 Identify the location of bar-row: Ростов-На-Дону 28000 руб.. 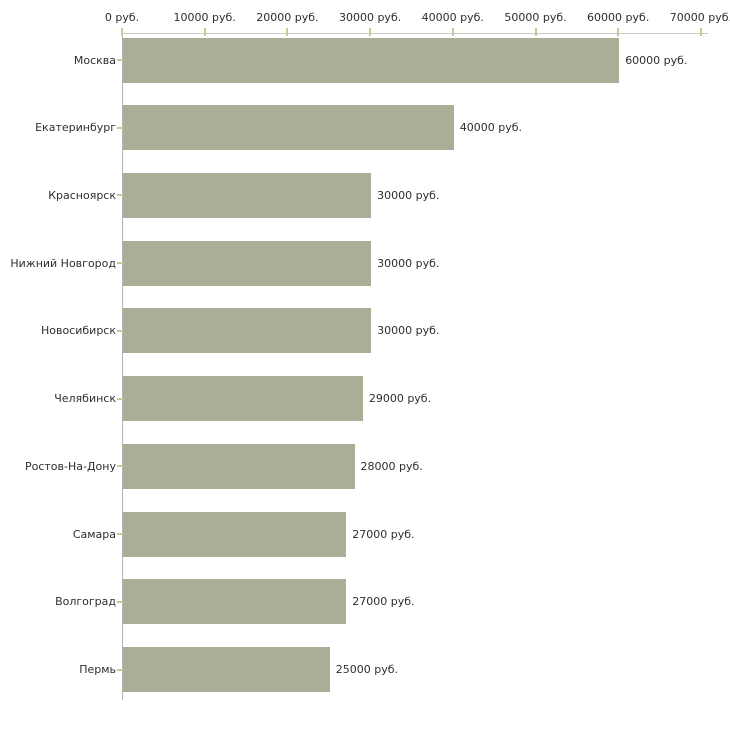
(365, 473).